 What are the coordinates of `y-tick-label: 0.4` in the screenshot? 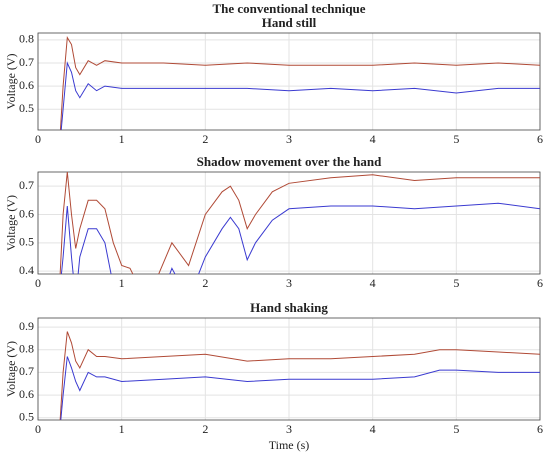 It's located at (26, 270).